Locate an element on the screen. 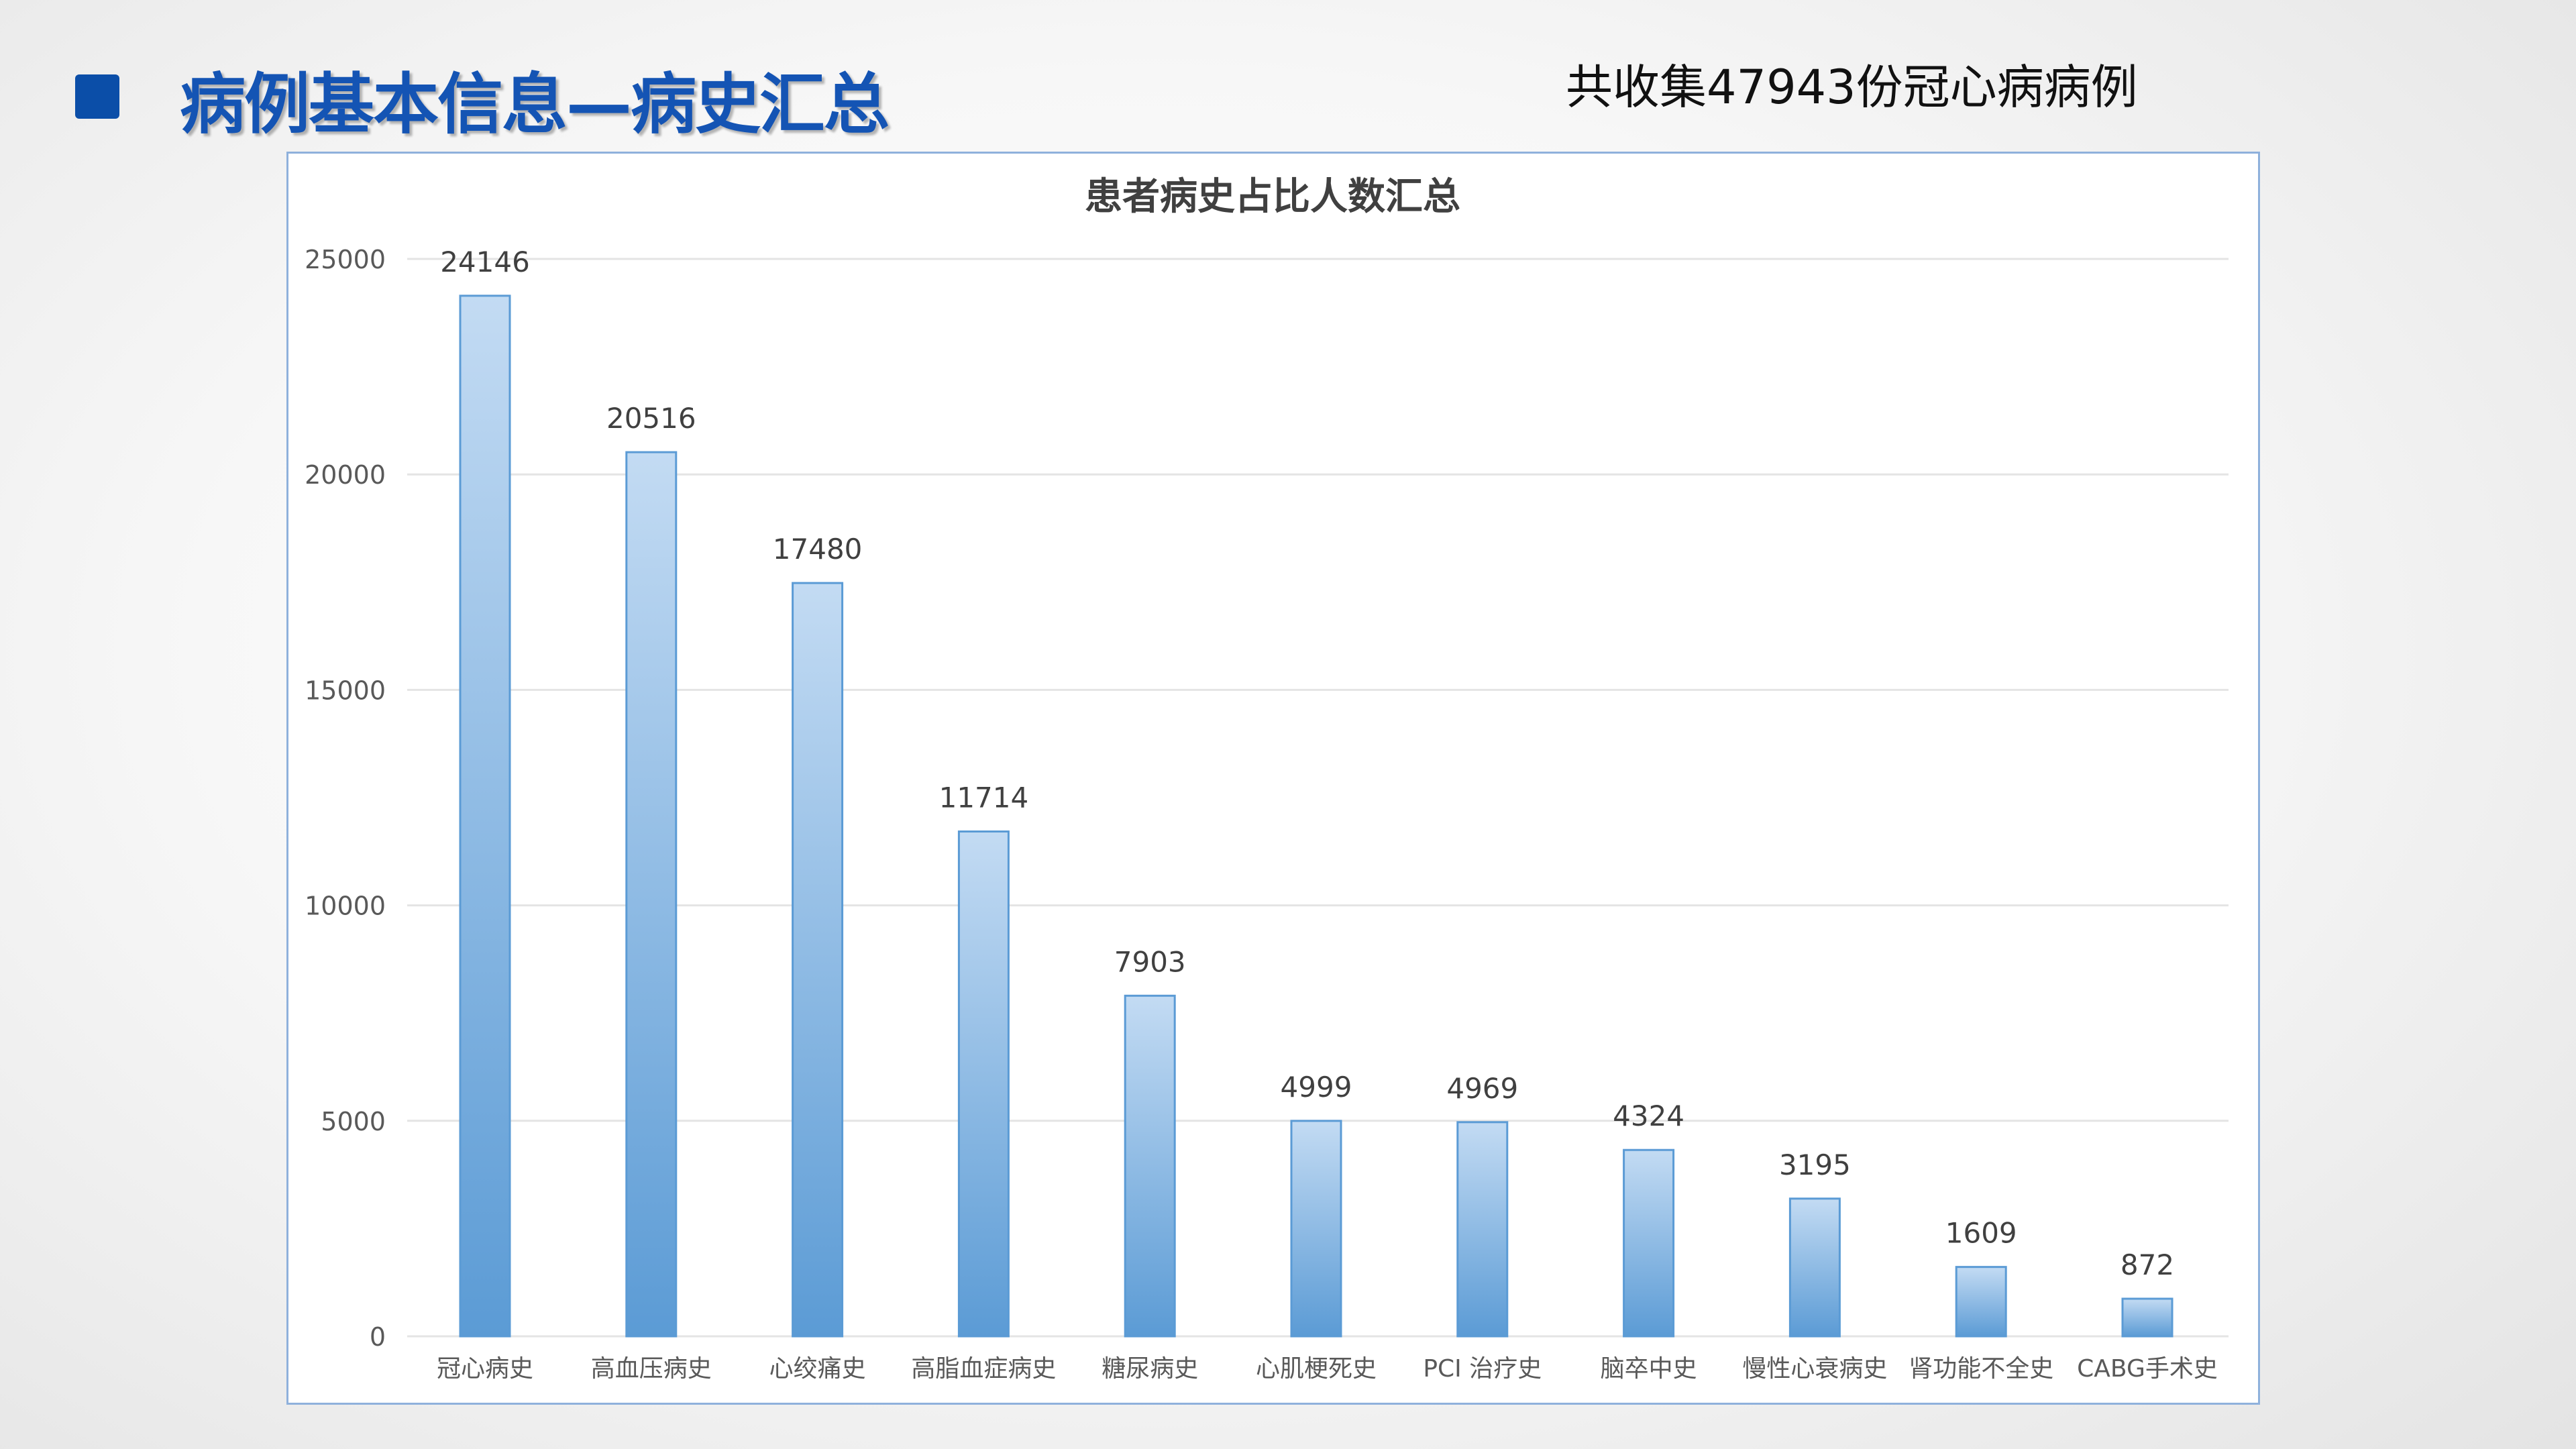 This screenshot has height=1449, width=2576. x-tick-label: 肾功能不全史 is located at coordinates (1981, 1369).